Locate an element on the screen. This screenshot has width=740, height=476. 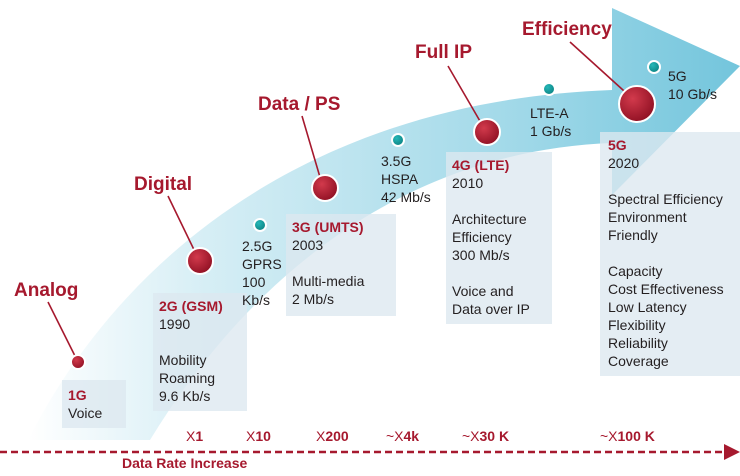
era-analog: Analog is located at coordinates (46, 290).